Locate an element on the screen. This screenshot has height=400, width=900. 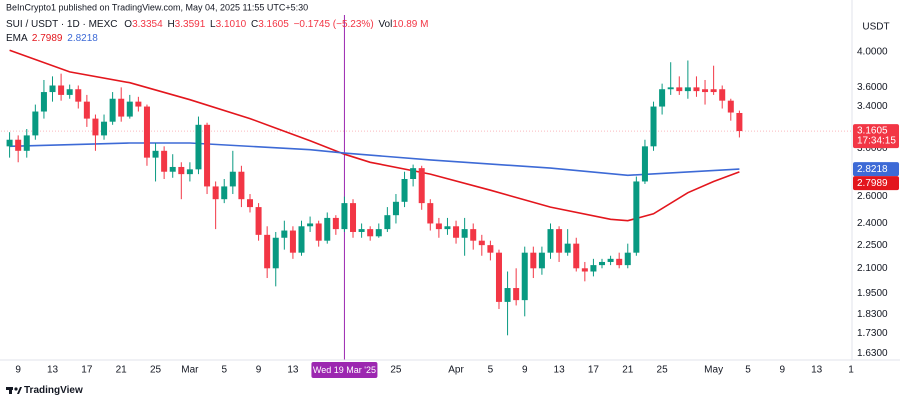
crosshair-label-text: Wed 19 Mar '25 is located at coordinates (344, 370).